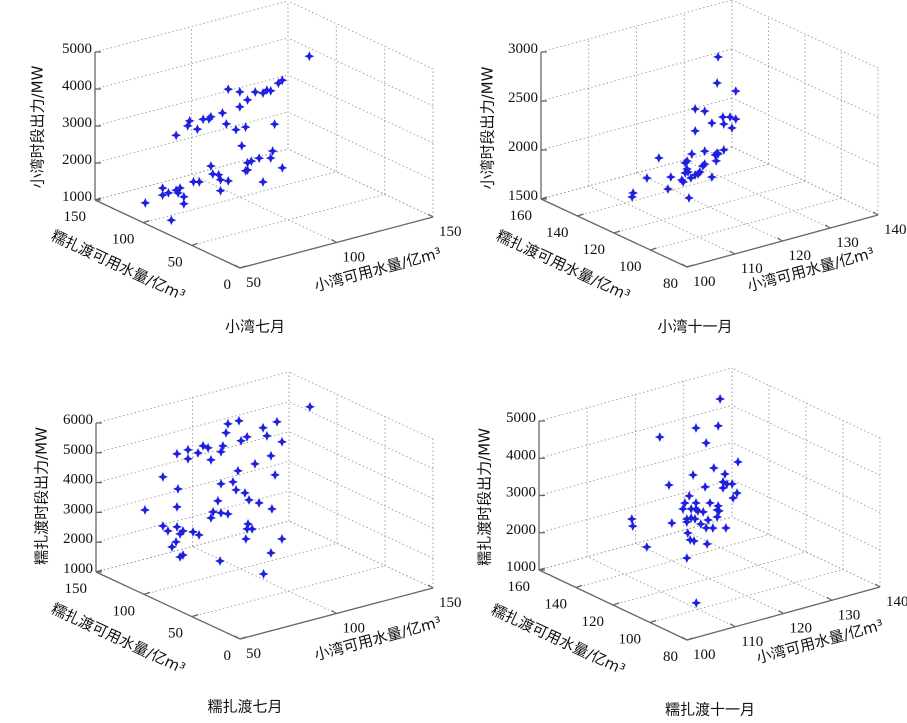 This screenshot has height=723, width=907. What do you see at coordinates (377, 638) in the screenshot?
I see `x-axis-title: 小湾可用水量/亿m³` at bounding box center [377, 638].